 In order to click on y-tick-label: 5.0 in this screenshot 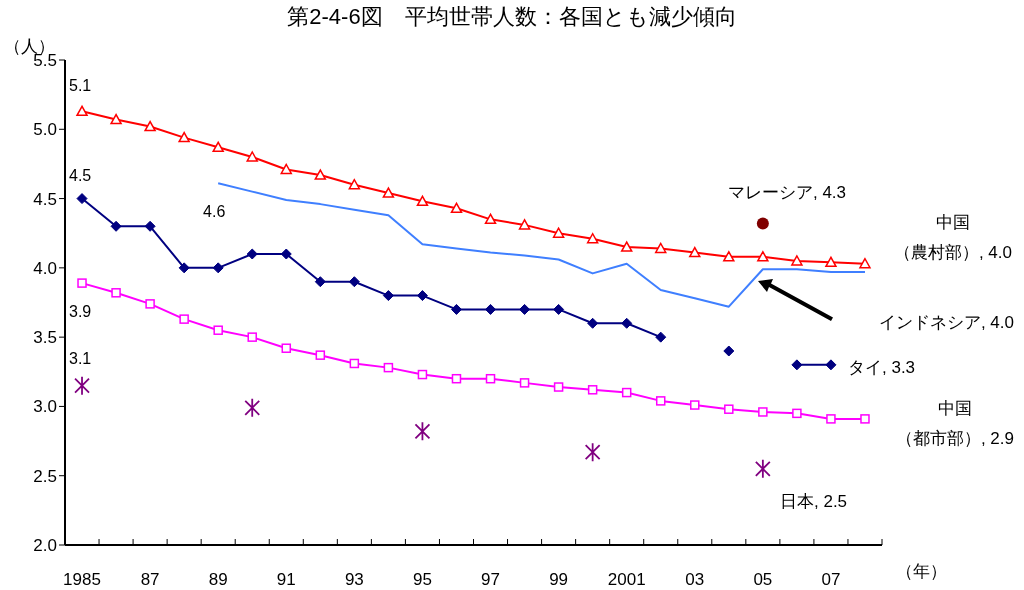, I will do `click(45, 130)`.